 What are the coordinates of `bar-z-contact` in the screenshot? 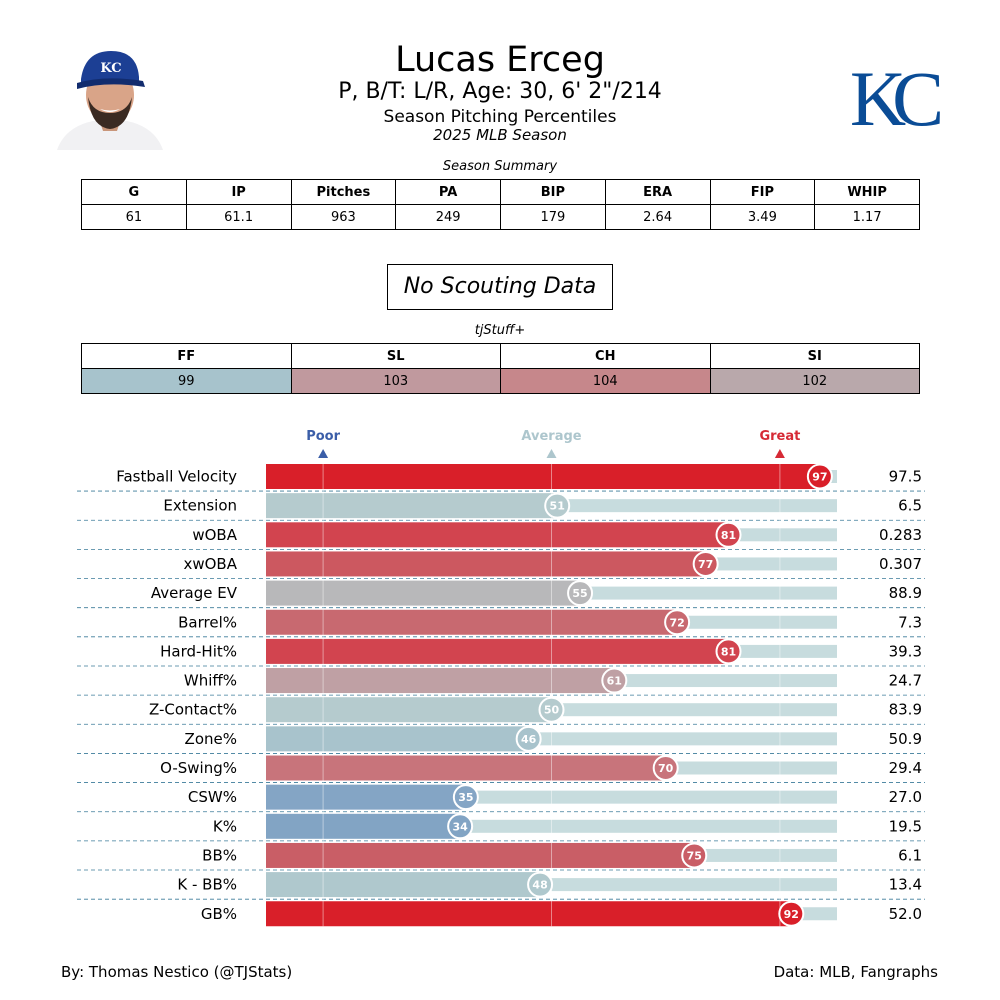 It's located at (409, 710).